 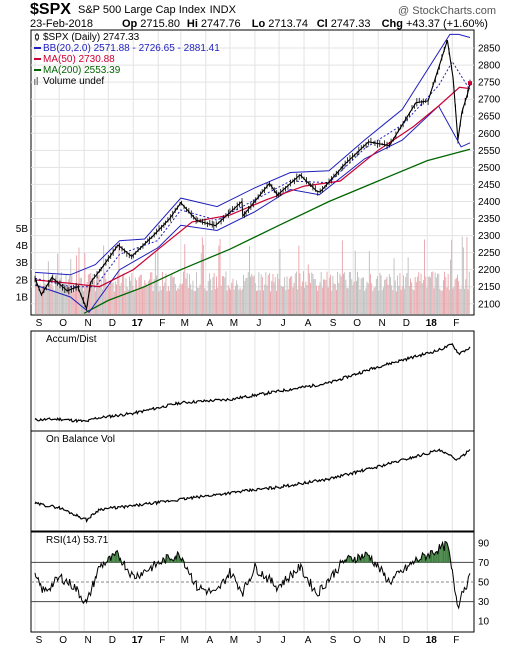 What do you see at coordinates (489, 304) in the screenshot?
I see `price-tick-label: 2100` at bounding box center [489, 304].